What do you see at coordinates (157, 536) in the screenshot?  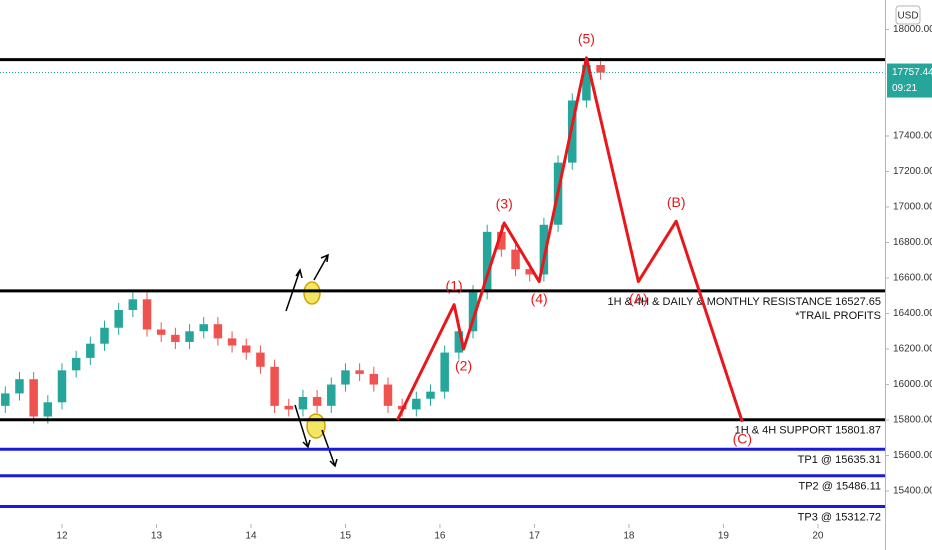 I see `x-tick-label: 13` at bounding box center [157, 536].